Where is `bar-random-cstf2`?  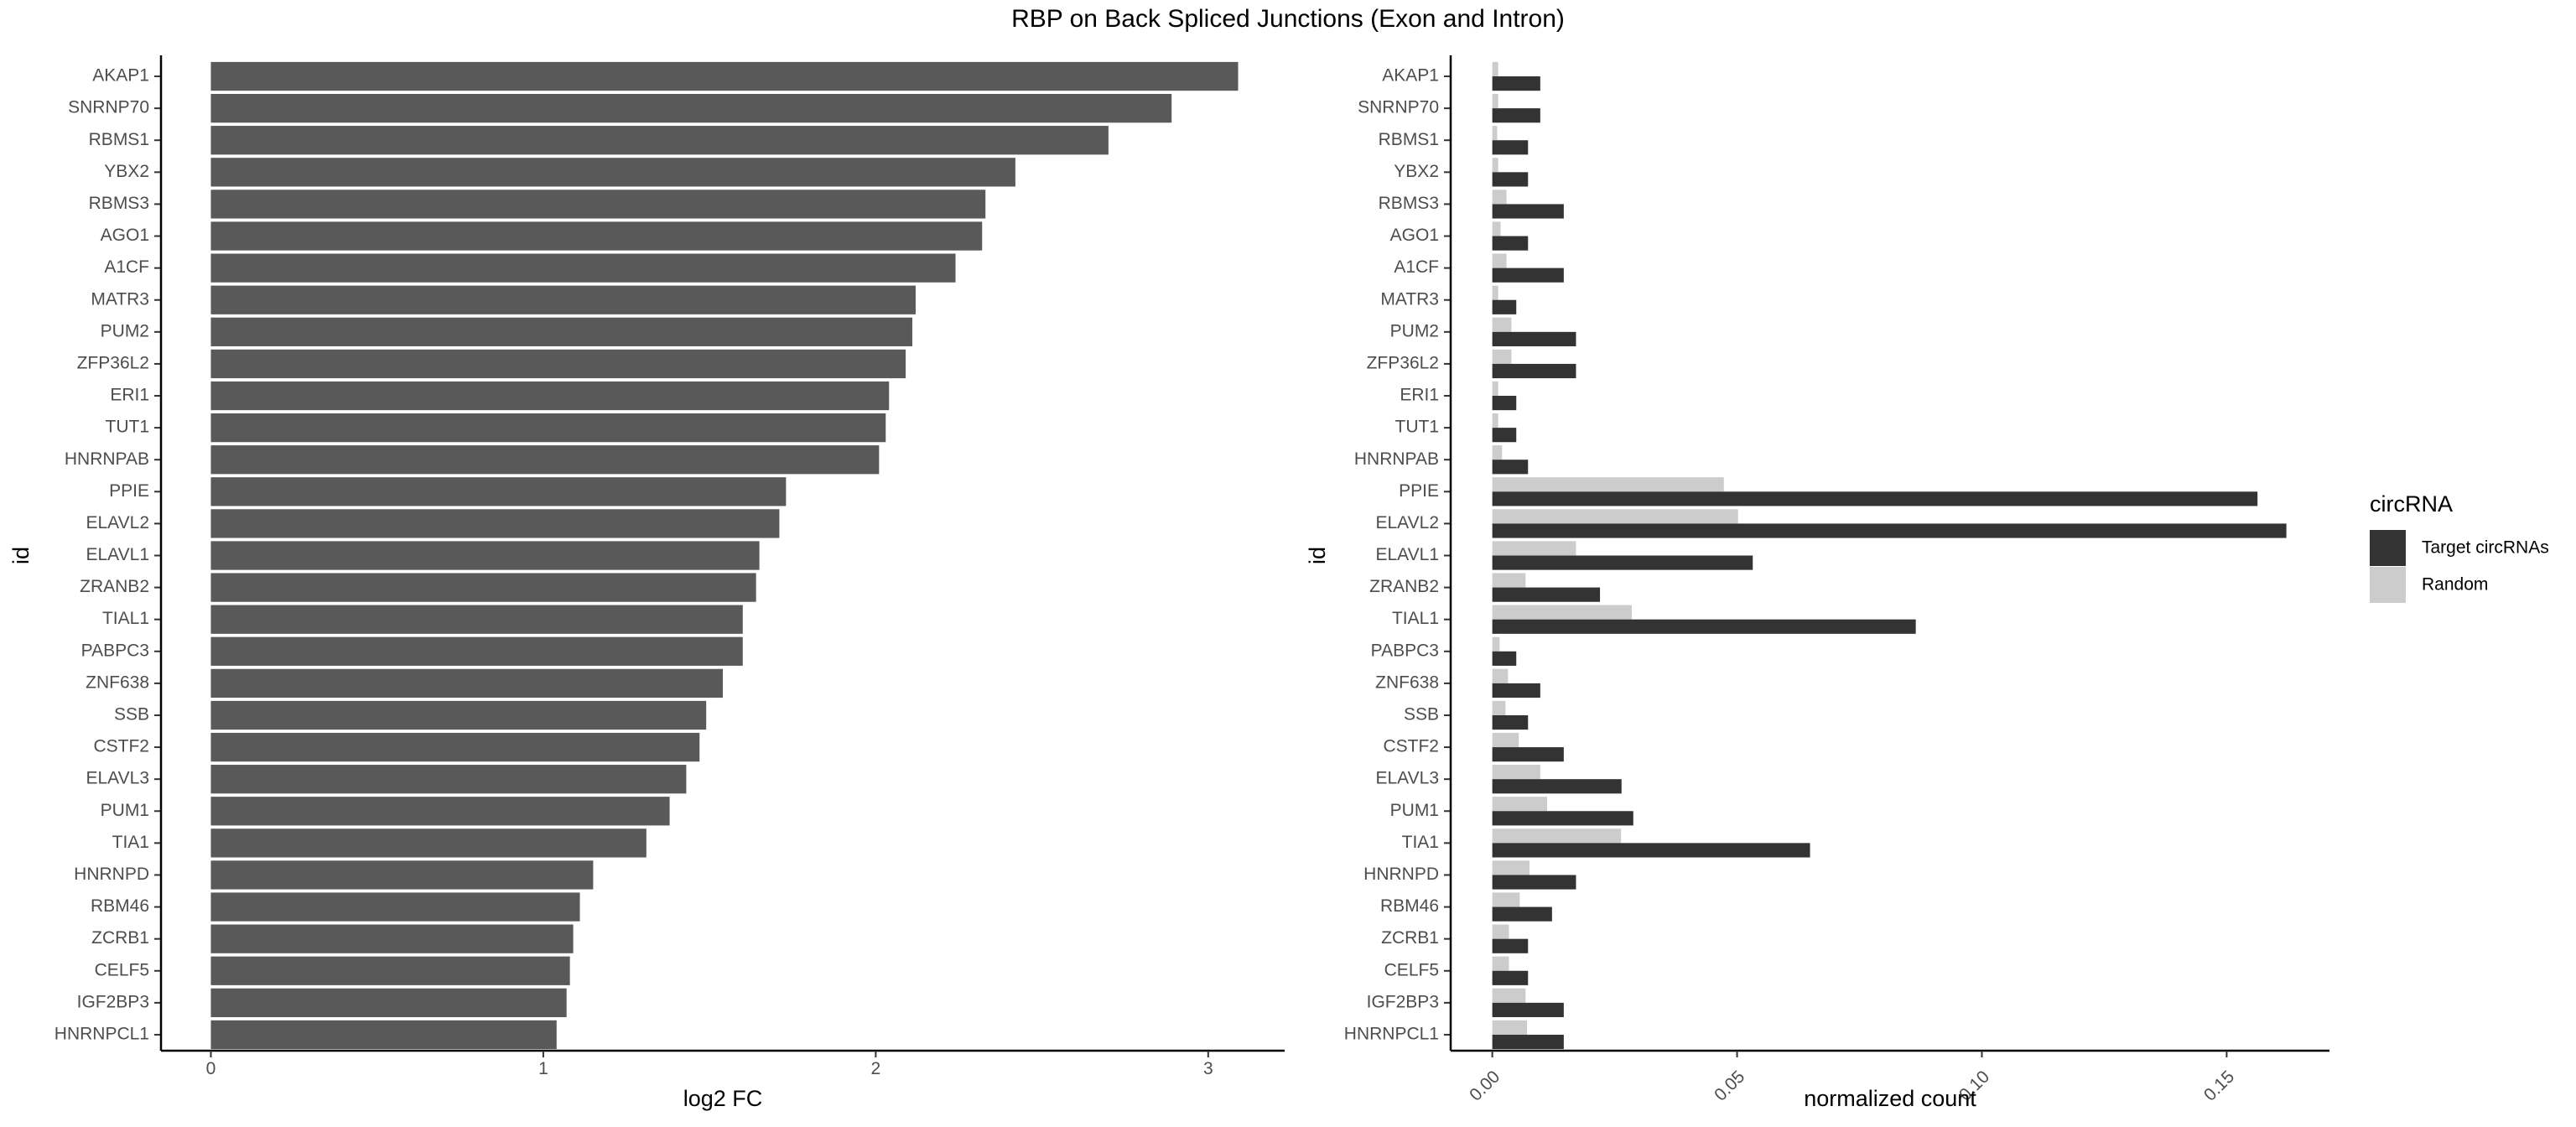 bar-random-cstf2 is located at coordinates (1505, 740).